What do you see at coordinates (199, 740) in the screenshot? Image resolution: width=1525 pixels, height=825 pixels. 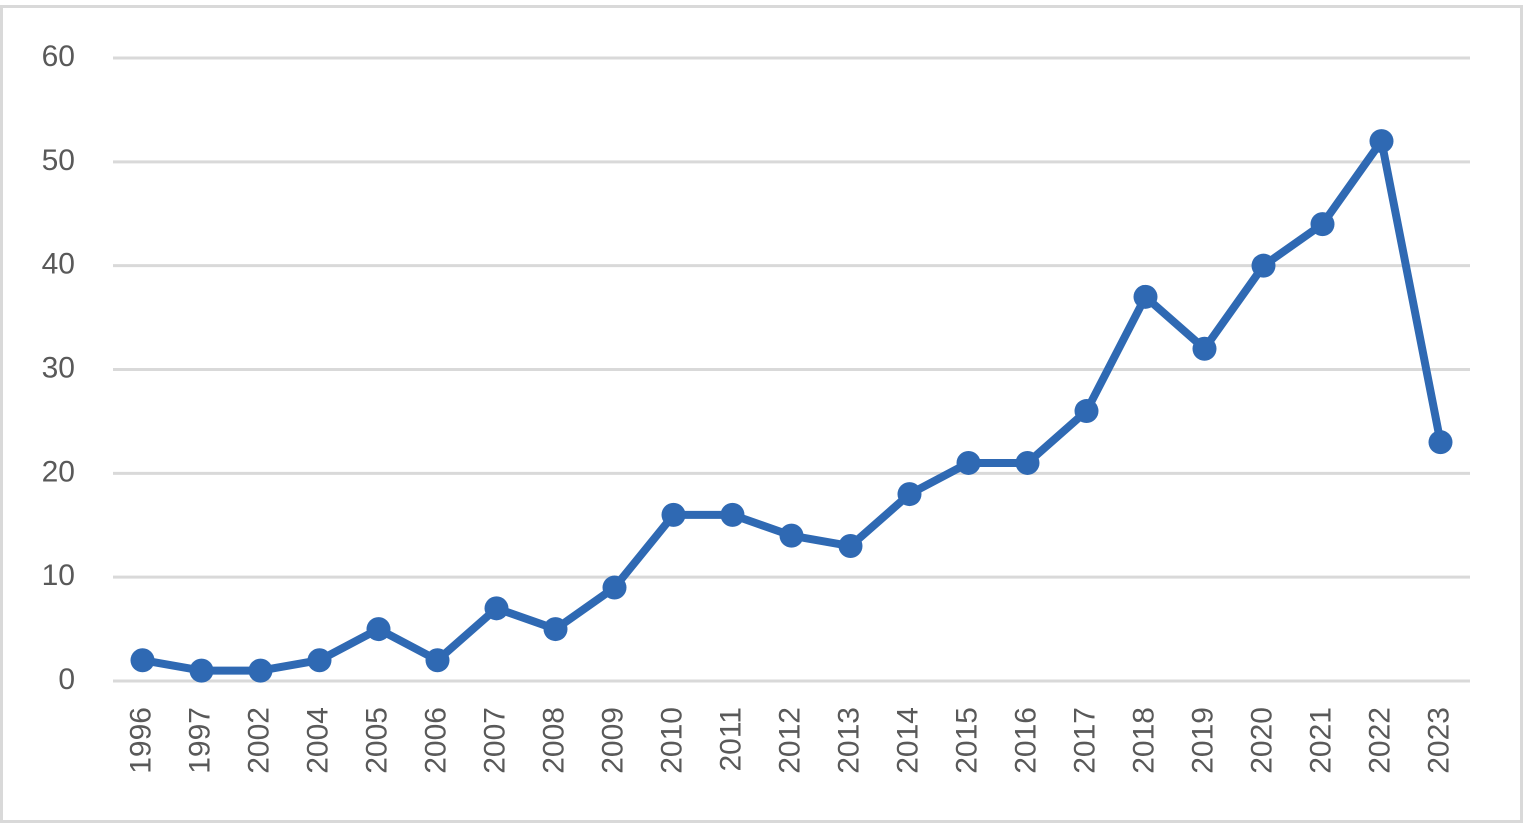 I see `x-tick-label: 1997` at bounding box center [199, 740].